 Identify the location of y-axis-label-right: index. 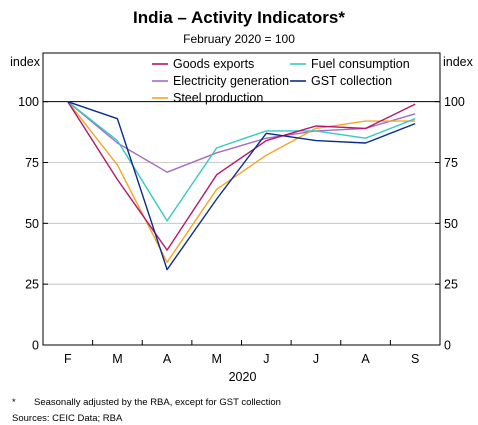
(458, 62).